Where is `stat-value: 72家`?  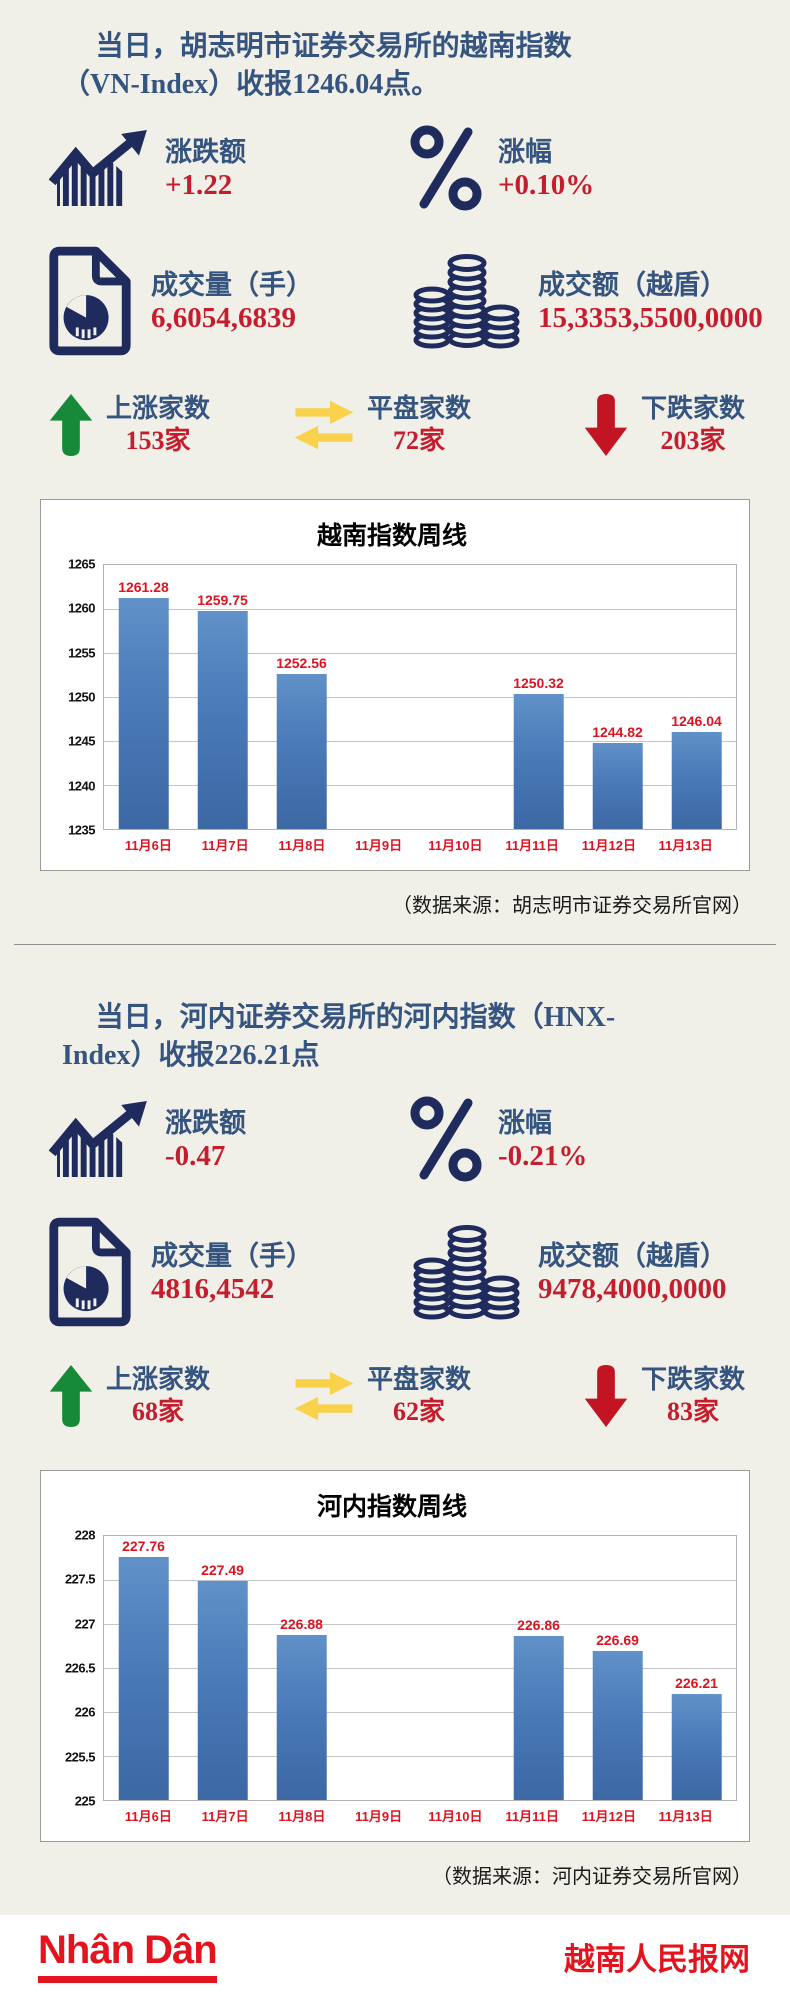
stat-value: 72家 is located at coordinates (419, 440).